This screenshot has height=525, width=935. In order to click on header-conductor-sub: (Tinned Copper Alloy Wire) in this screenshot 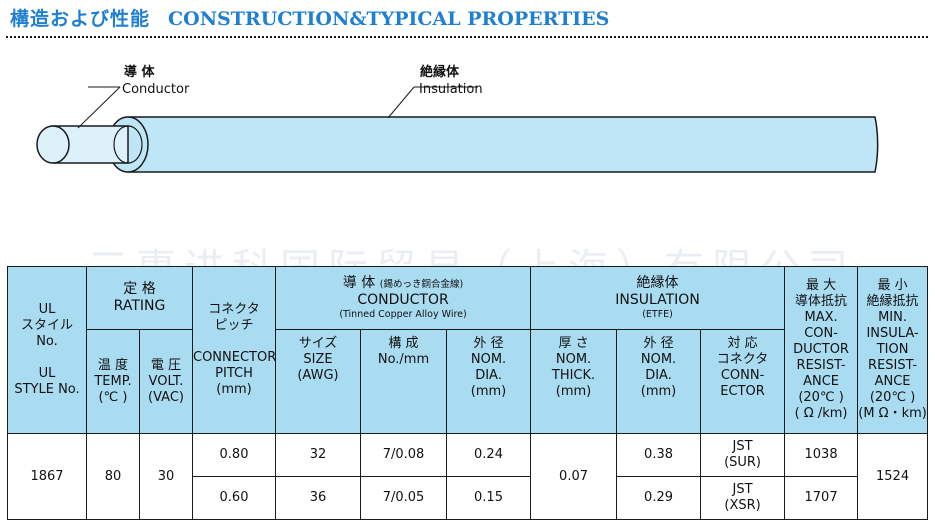, I will do `click(403, 314)`.